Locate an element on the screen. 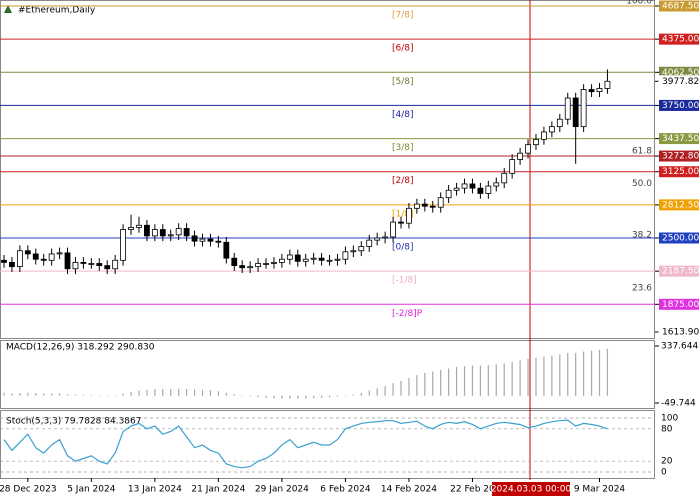 This screenshot has height=500, width=700. y-tick-label: 2500.00 is located at coordinates (680, 239).